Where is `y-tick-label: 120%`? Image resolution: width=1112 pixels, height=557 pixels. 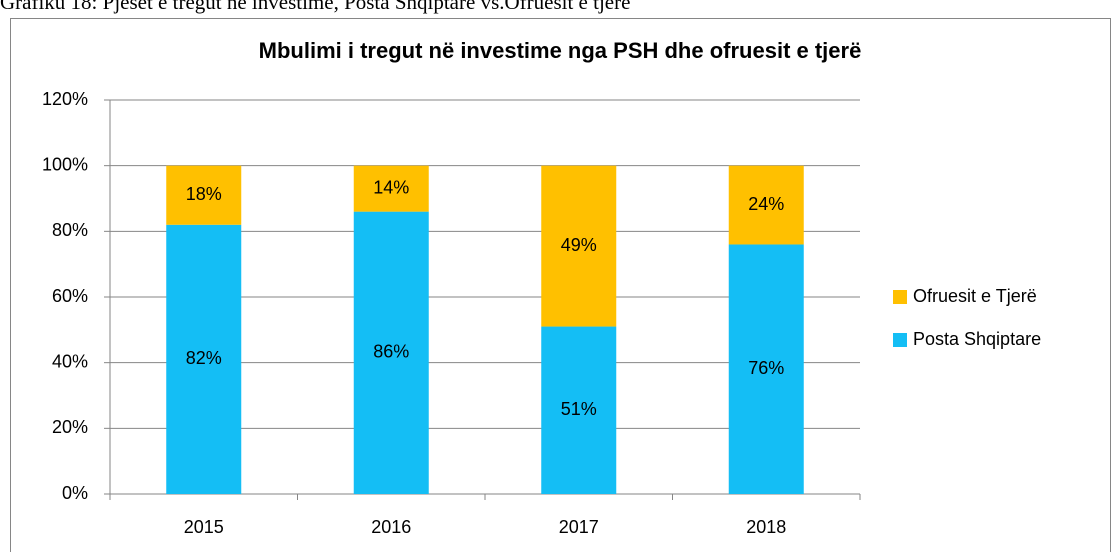 y-tick-label: 120% is located at coordinates (65, 99).